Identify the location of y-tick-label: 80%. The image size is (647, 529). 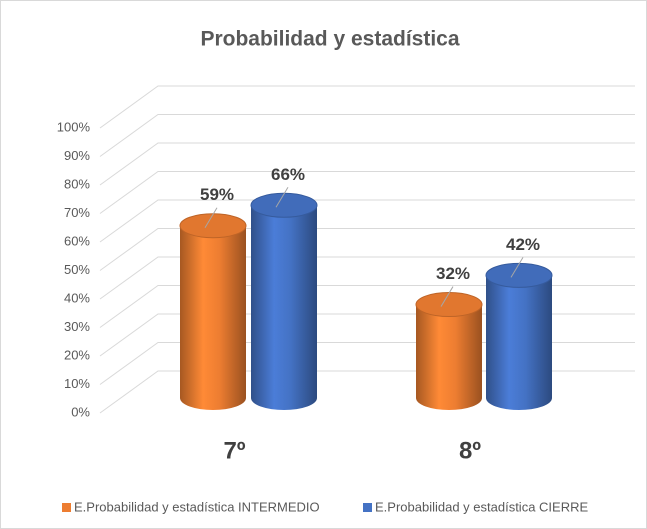
(77, 183).